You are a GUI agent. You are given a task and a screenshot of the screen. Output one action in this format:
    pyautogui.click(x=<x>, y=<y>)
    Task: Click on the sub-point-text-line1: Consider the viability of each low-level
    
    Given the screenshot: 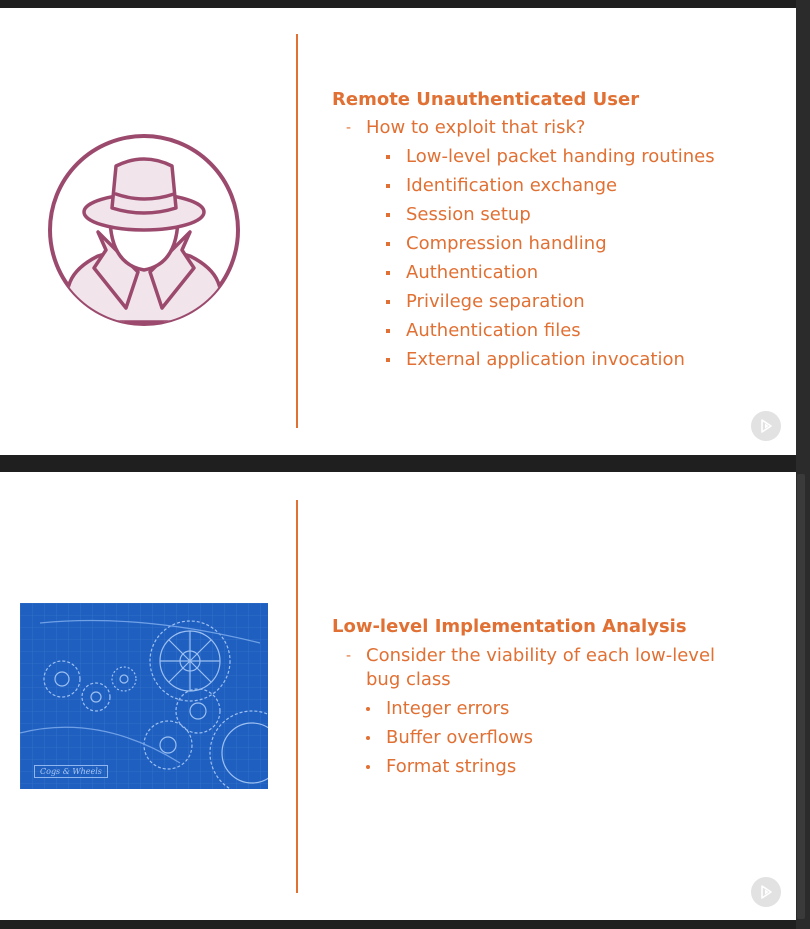 What is the action you would take?
    pyautogui.click(x=541, y=655)
    